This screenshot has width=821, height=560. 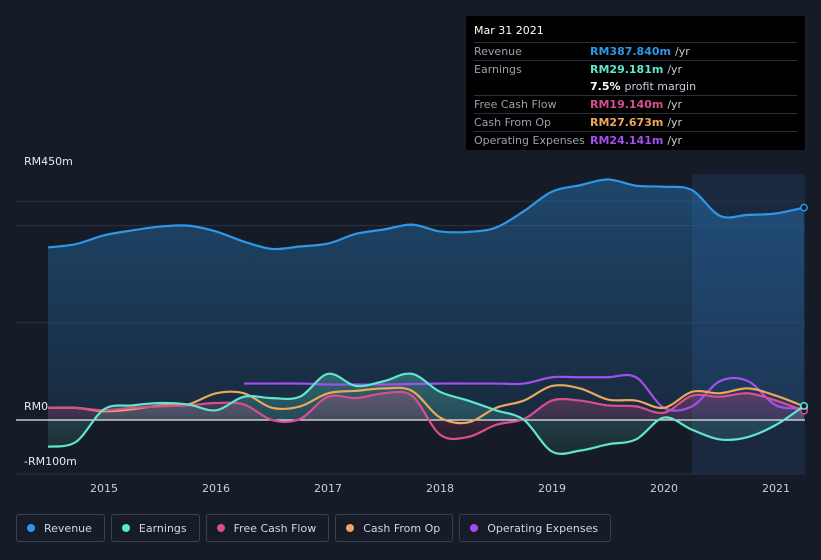 What do you see at coordinates (515, 104) in the screenshot?
I see `tooltip-row-label: Free Cash Flow` at bounding box center [515, 104].